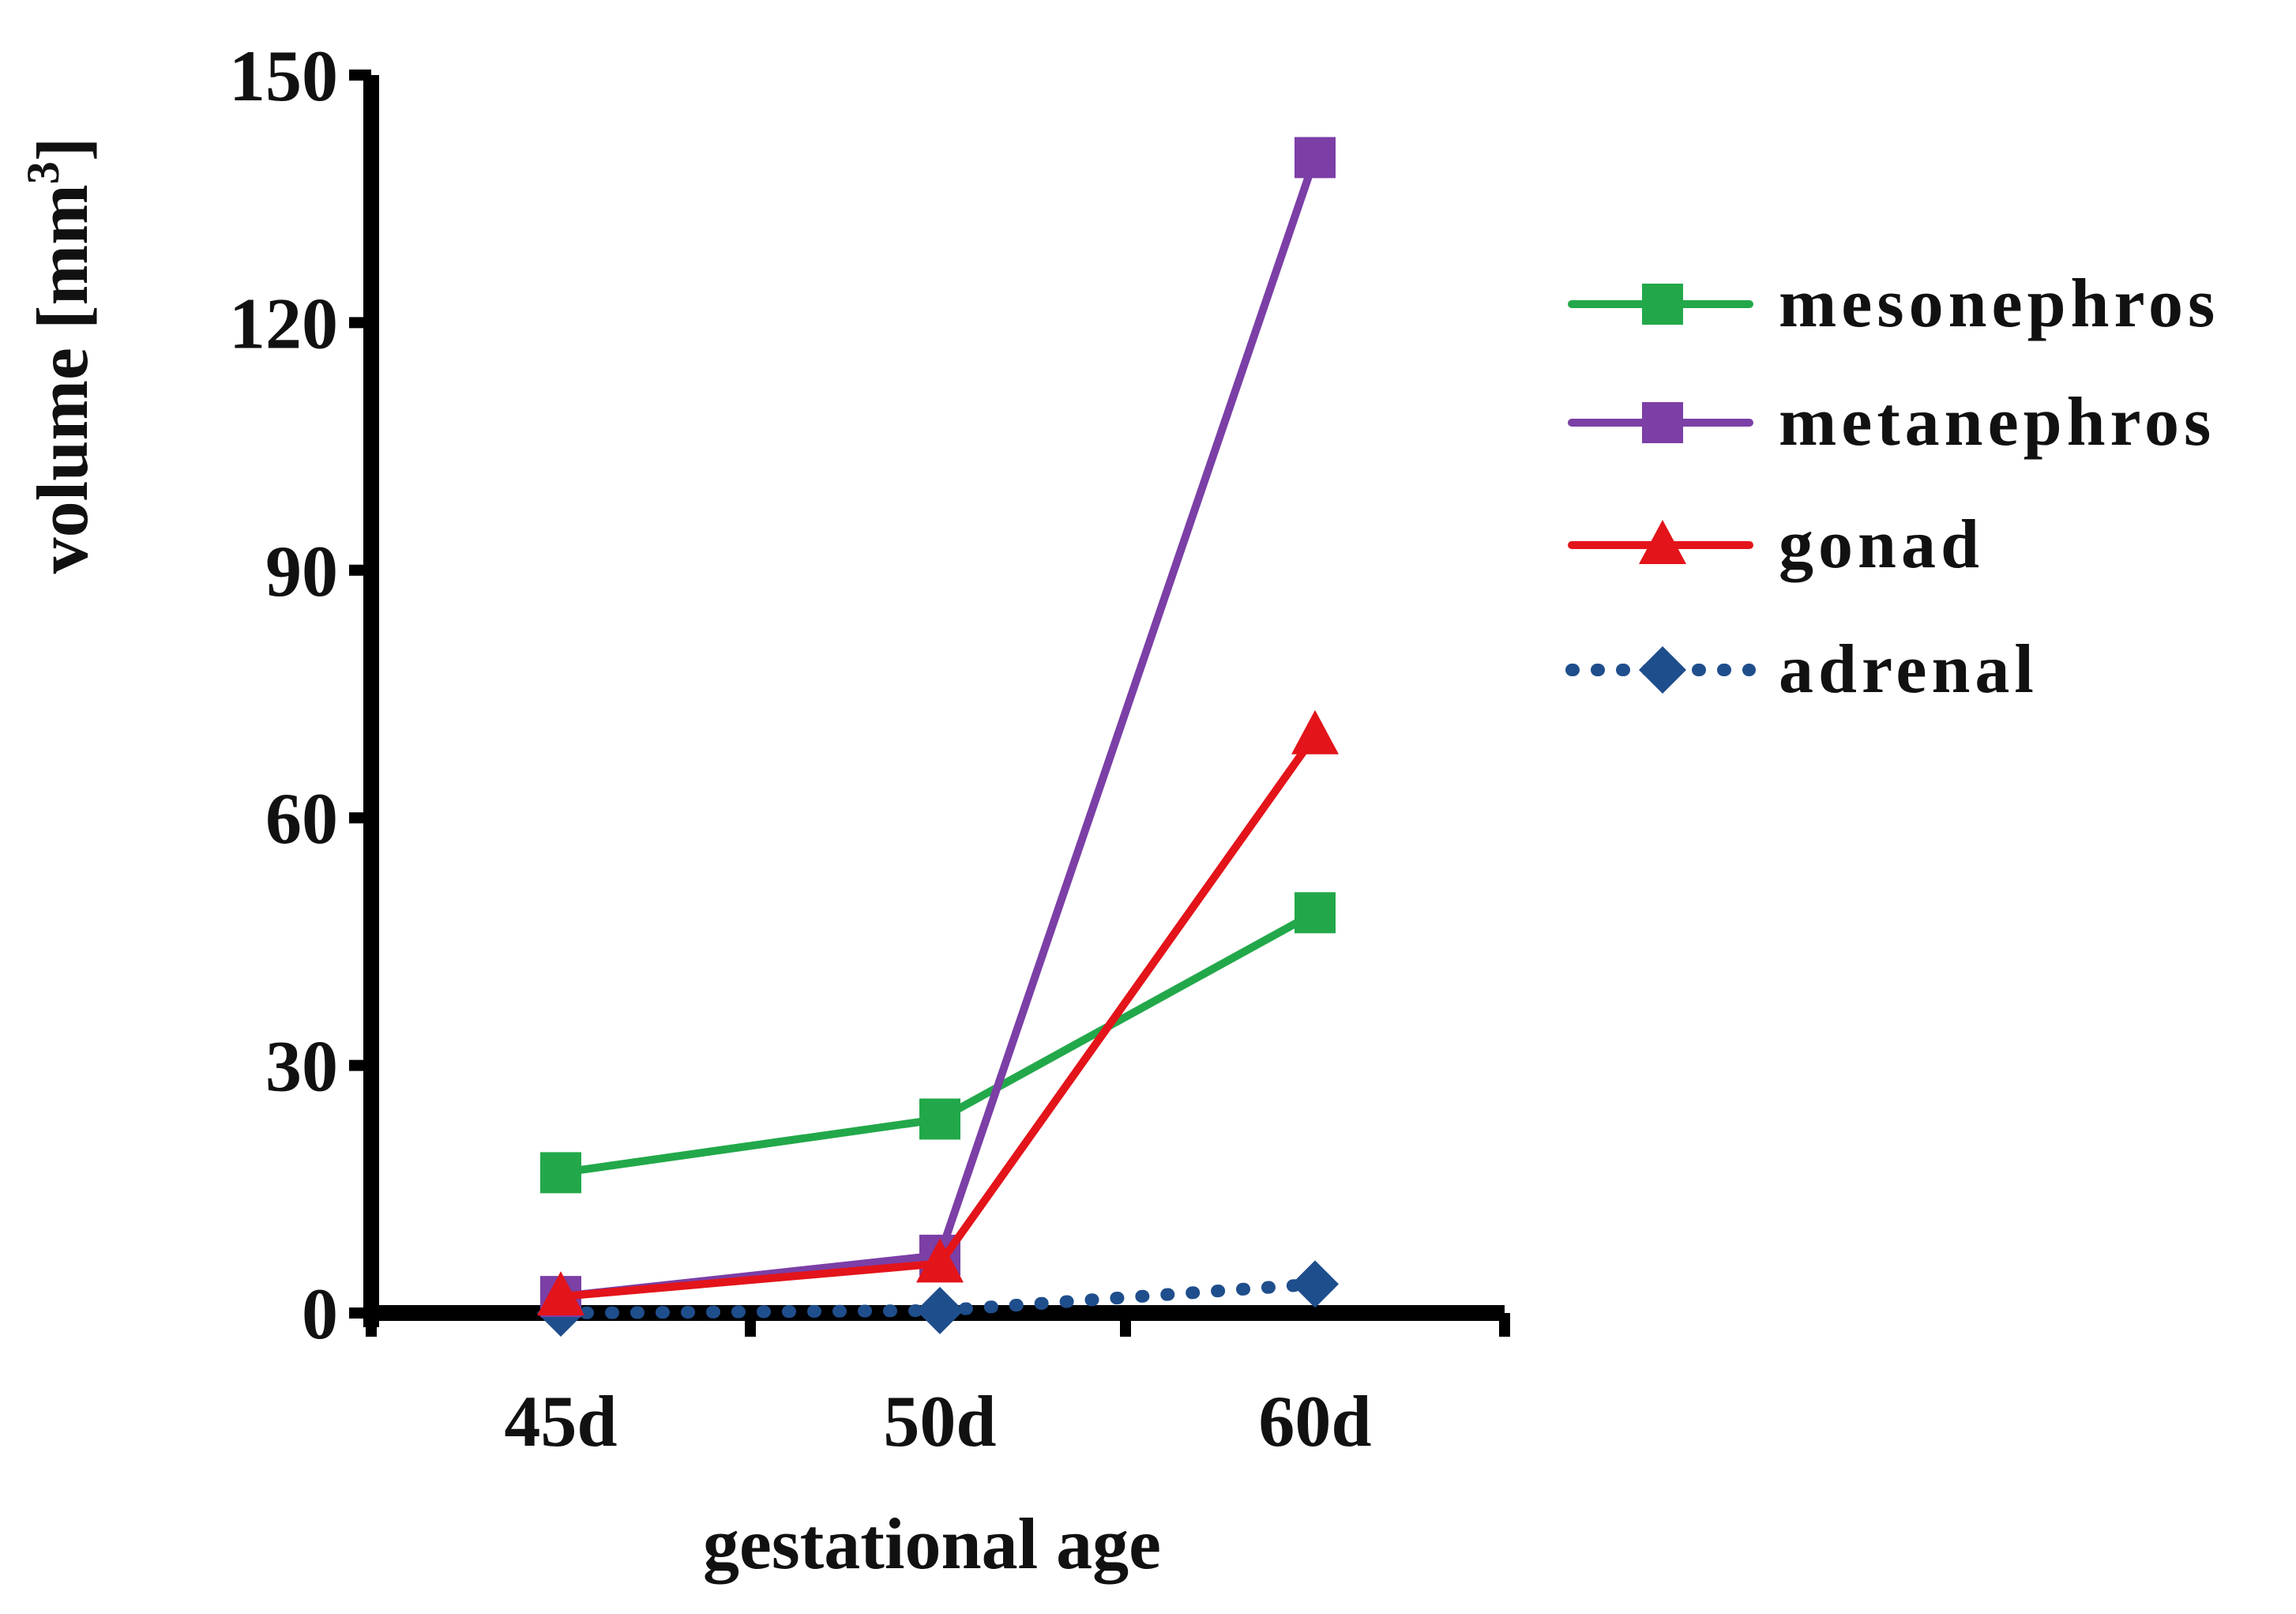  What do you see at coordinates (1999, 303) in the screenshot?
I see `legend-label-mesonephros: mesonephros` at bounding box center [1999, 303].